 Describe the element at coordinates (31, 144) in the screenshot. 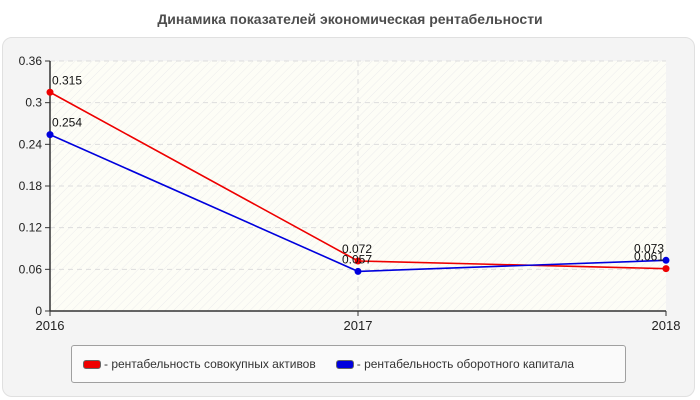

I see `y-tick-label: 0.24` at that location.